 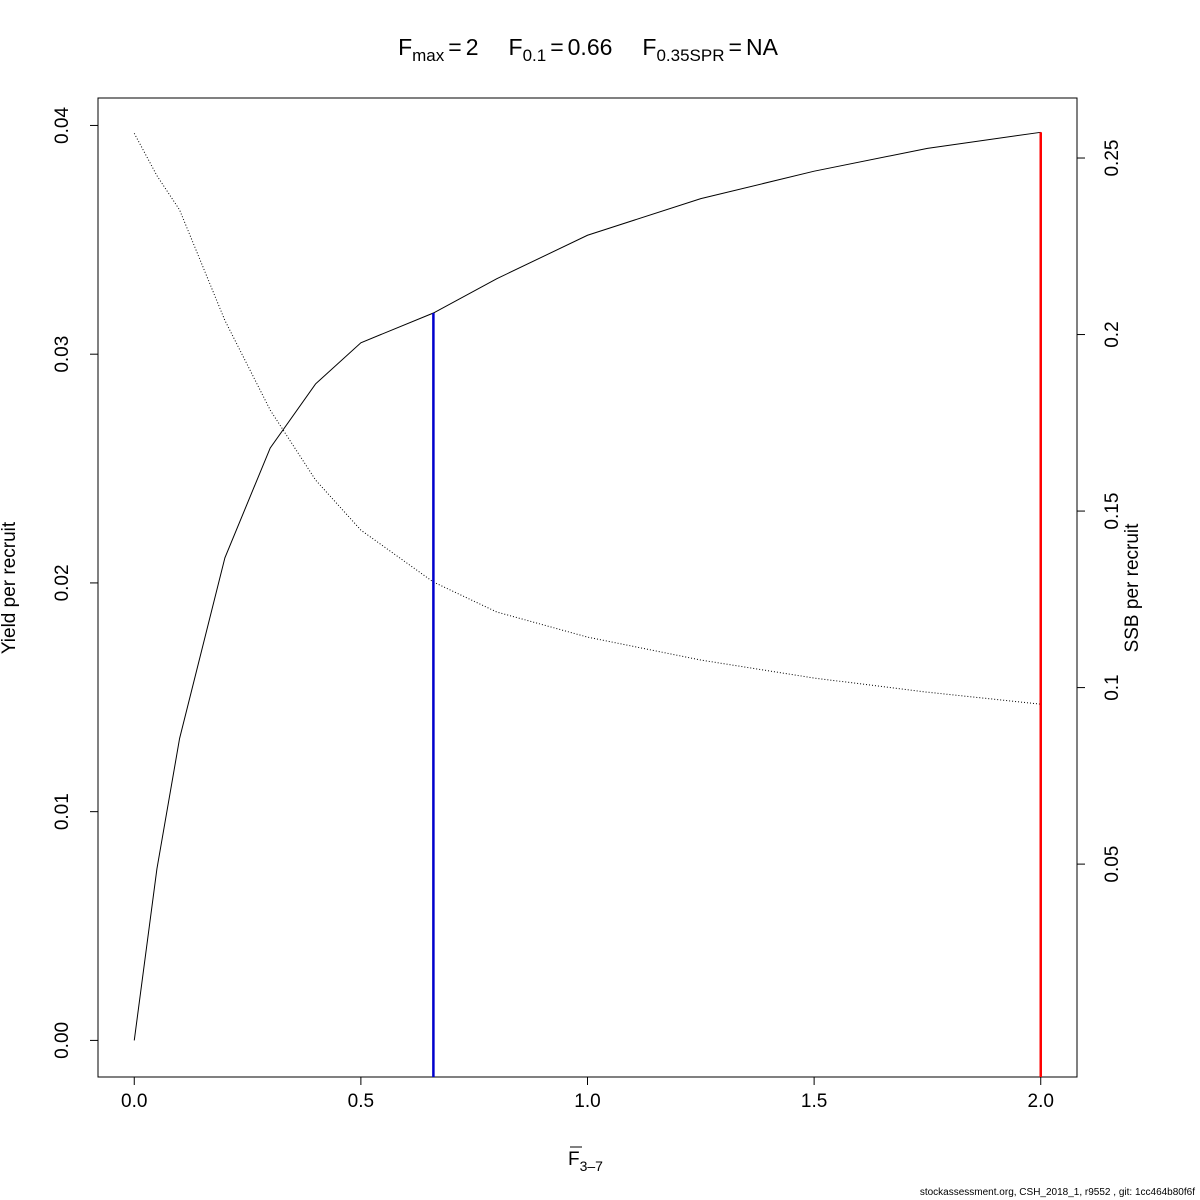 I want to click on y2-tick-label: 0.1, so click(x=1112, y=687).